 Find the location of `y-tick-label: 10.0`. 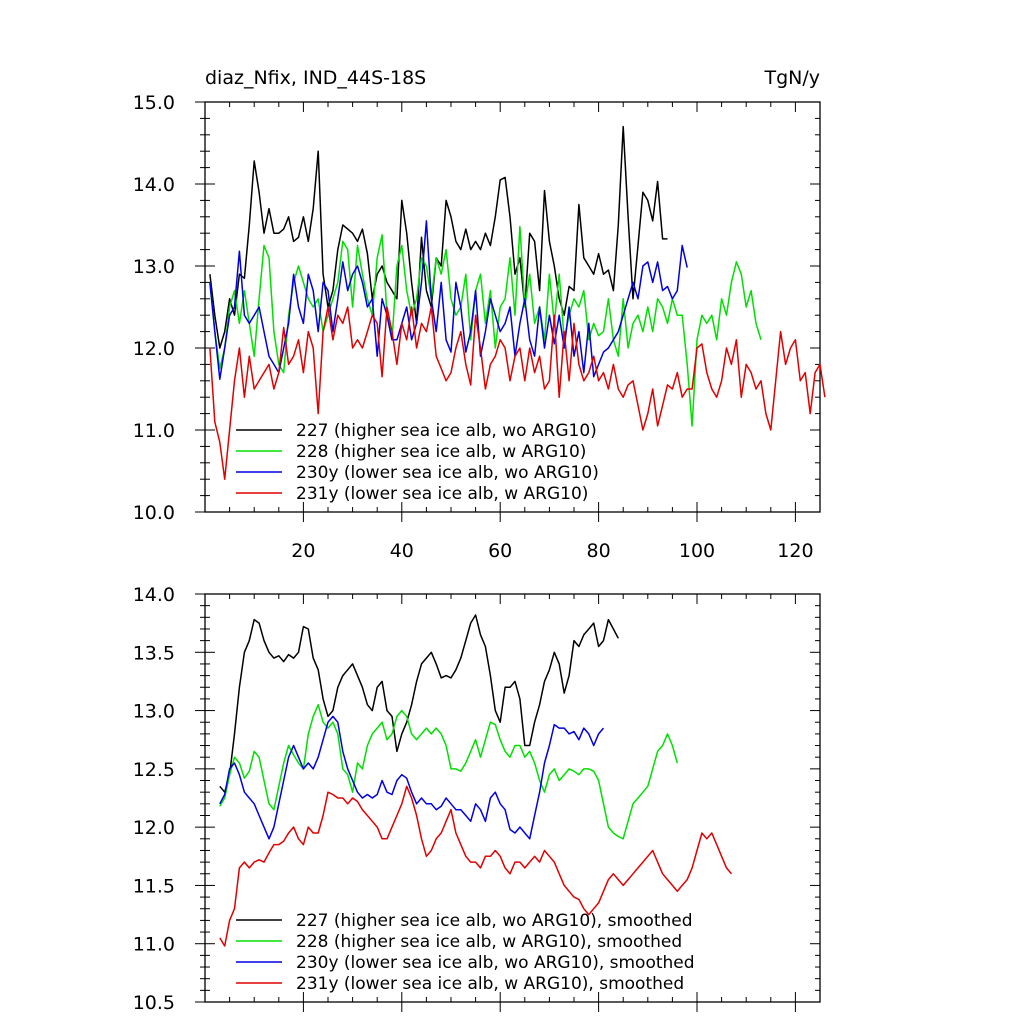

y-tick-label: 10.0 is located at coordinates (154, 513).